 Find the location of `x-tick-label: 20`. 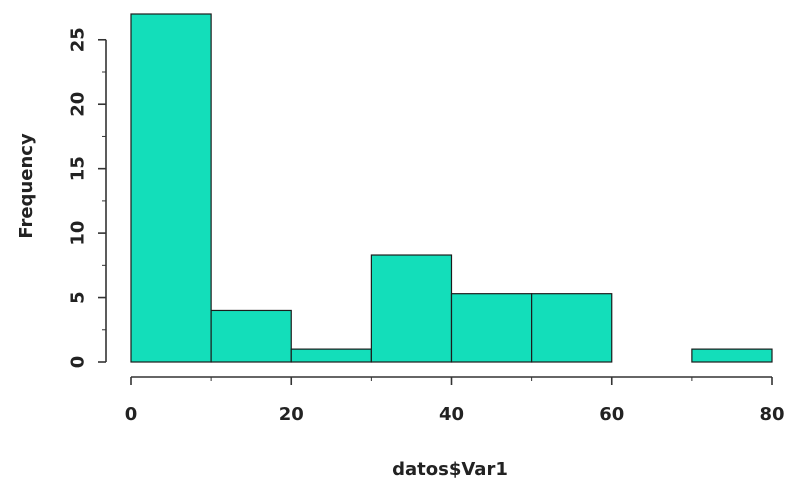

x-tick-label: 20 is located at coordinates (291, 414).